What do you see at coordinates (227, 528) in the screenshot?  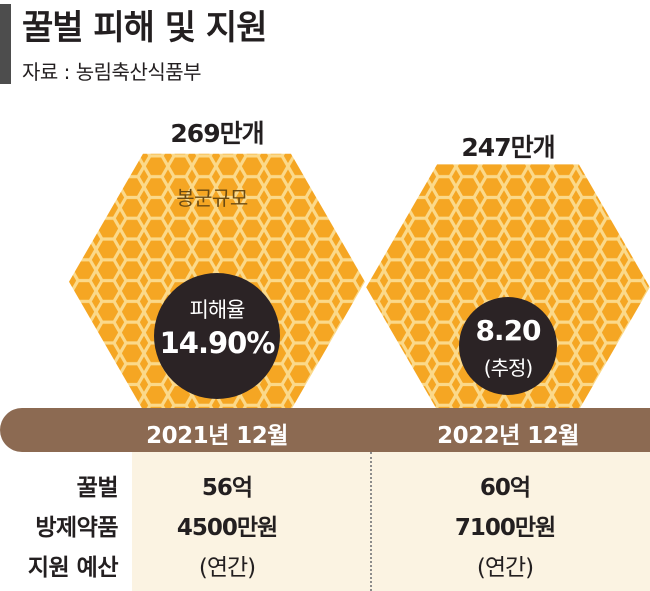 I see `support-2021-extra: 4500만원` at bounding box center [227, 528].